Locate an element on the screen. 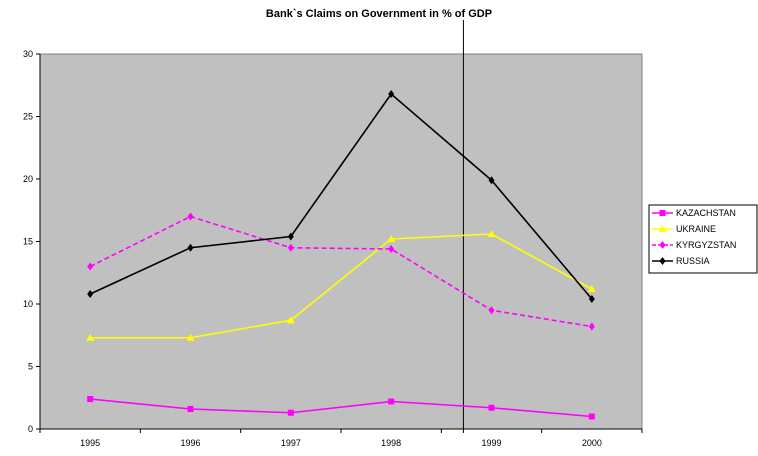 This screenshot has width=758, height=456. y-tick-label: 20 is located at coordinates (28, 179).